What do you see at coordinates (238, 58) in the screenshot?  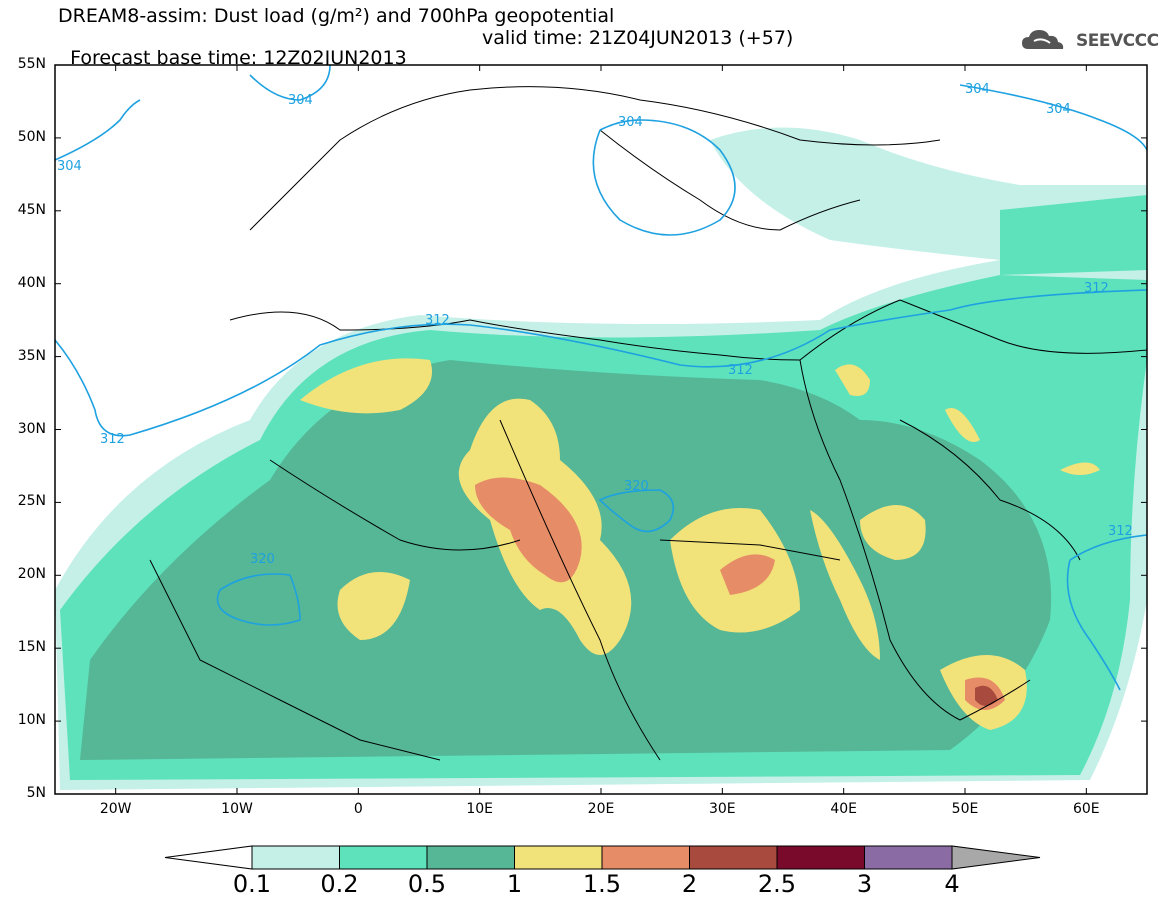 I see `forecast-base-time: Forecast base time: 12Z02JUN2013` at bounding box center [238, 58].